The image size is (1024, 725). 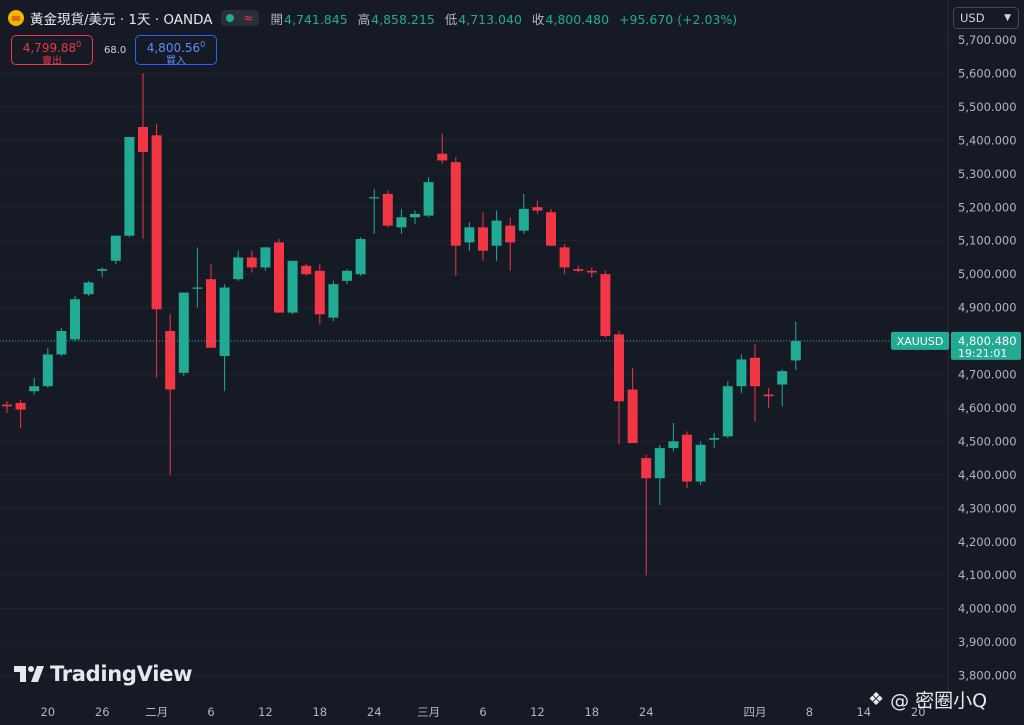 I want to click on buy-button: 4,800.560 買入, so click(x=176, y=51).